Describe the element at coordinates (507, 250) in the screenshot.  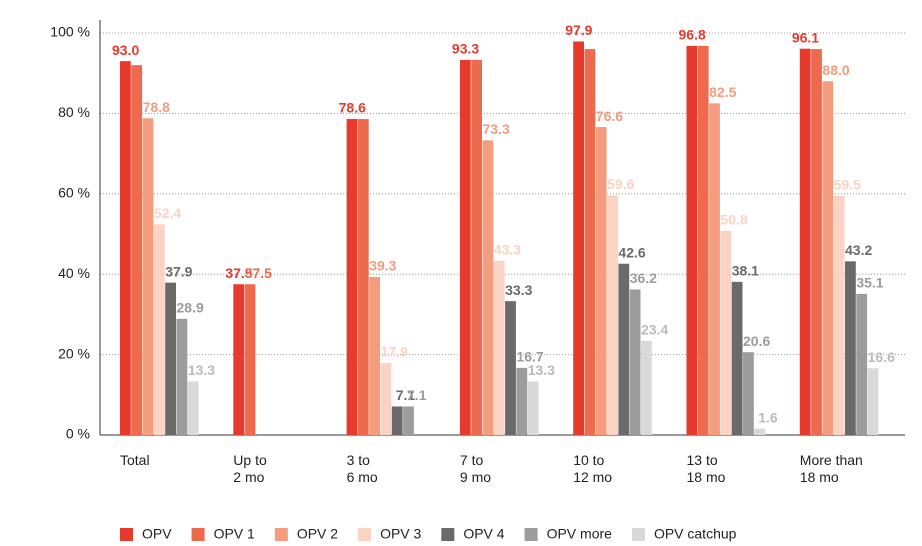
I see `value-label: 43.3` at that location.